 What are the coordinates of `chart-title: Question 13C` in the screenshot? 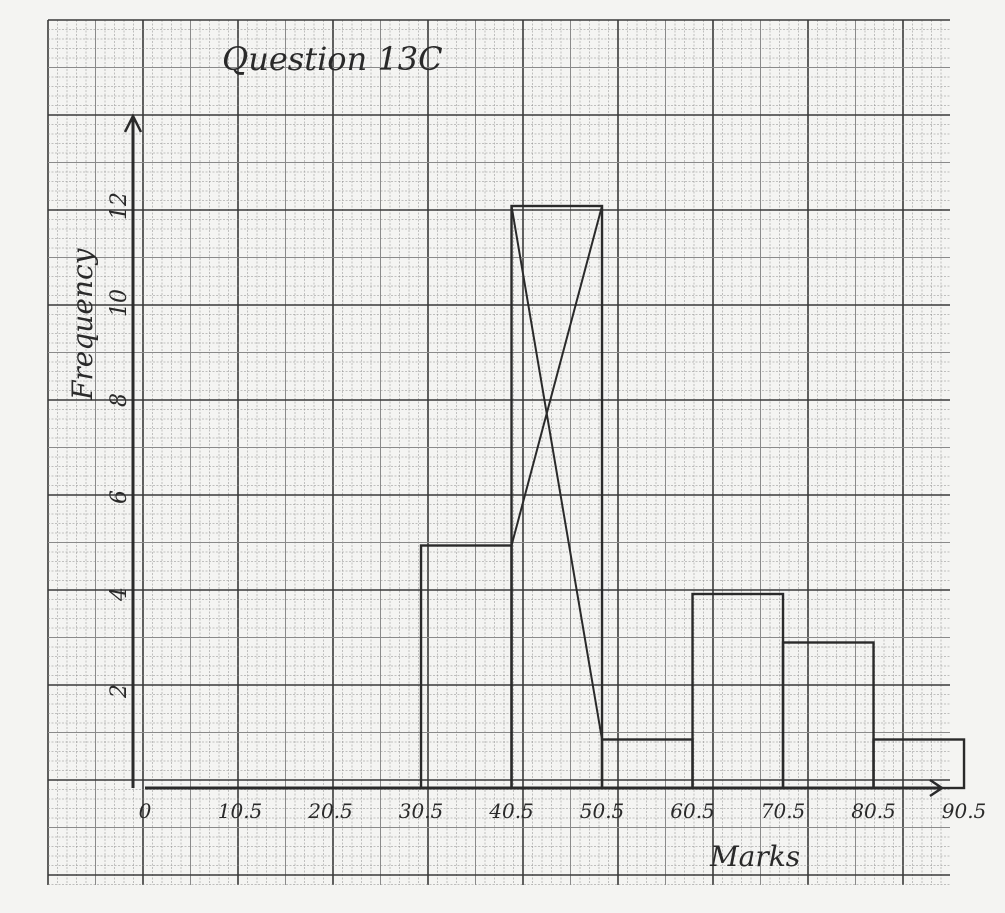 It's located at (332, 59).